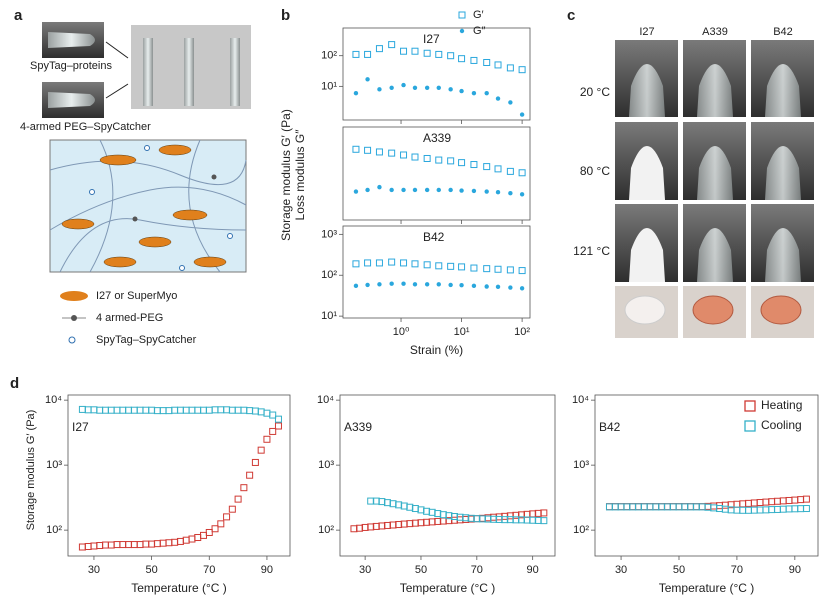 This screenshot has height=607, width=833. What do you see at coordinates (136, 296) in the screenshot?
I see `legend-label: I27 or SuperMyo` at bounding box center [136, 296].